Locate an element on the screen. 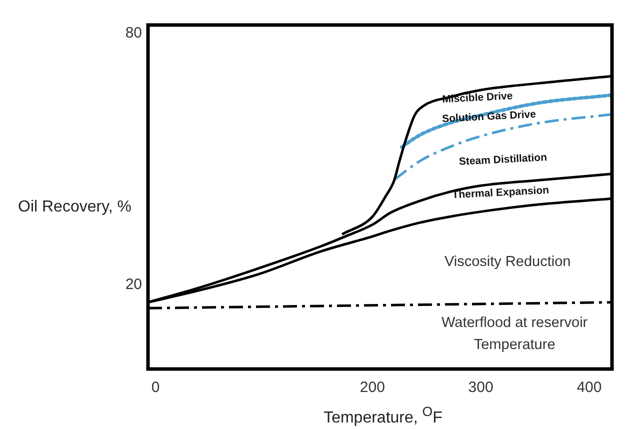  y-tick-label: 80 is located at coordinates (133, 33).